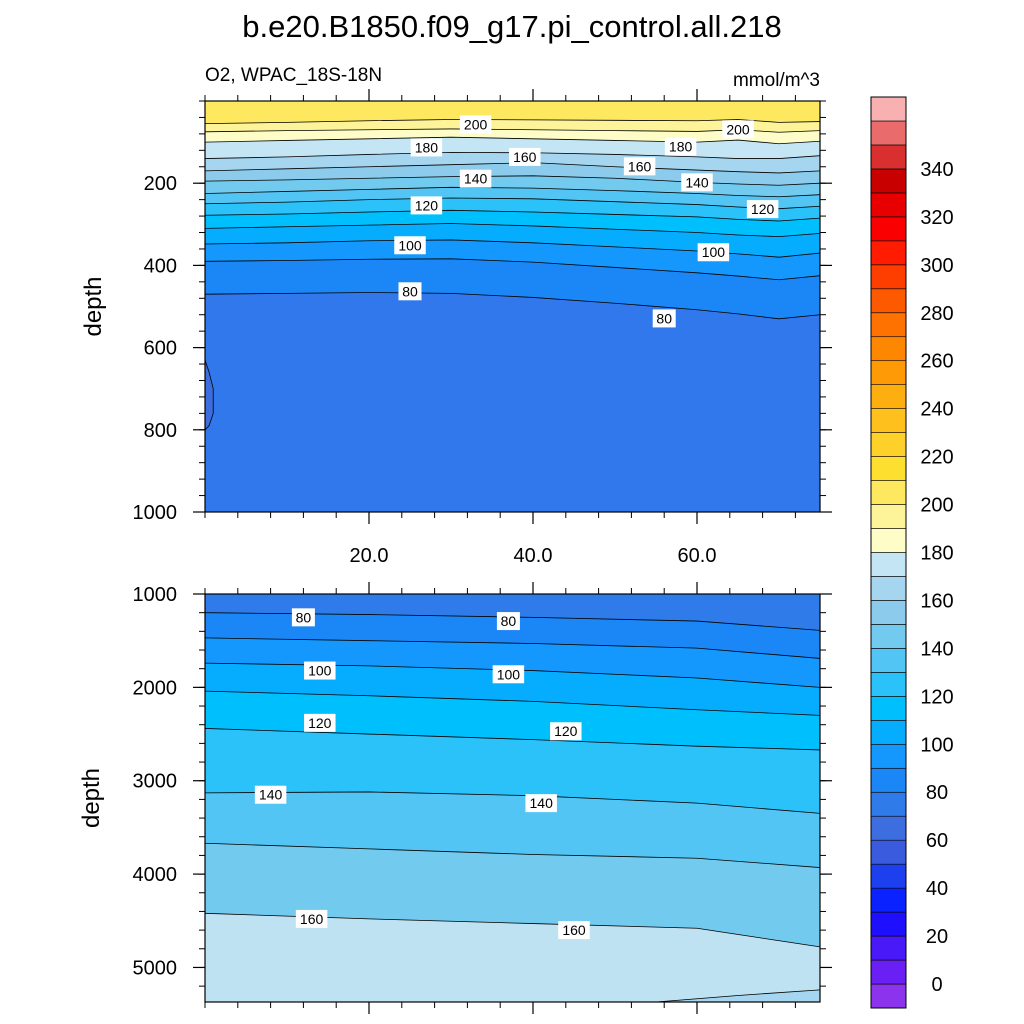 The image size is (1024, 1024). What do you see at coordinates (936, 362) in the screenshot?
I see `colorbar-label: 260` at bounding box center [936, 362].